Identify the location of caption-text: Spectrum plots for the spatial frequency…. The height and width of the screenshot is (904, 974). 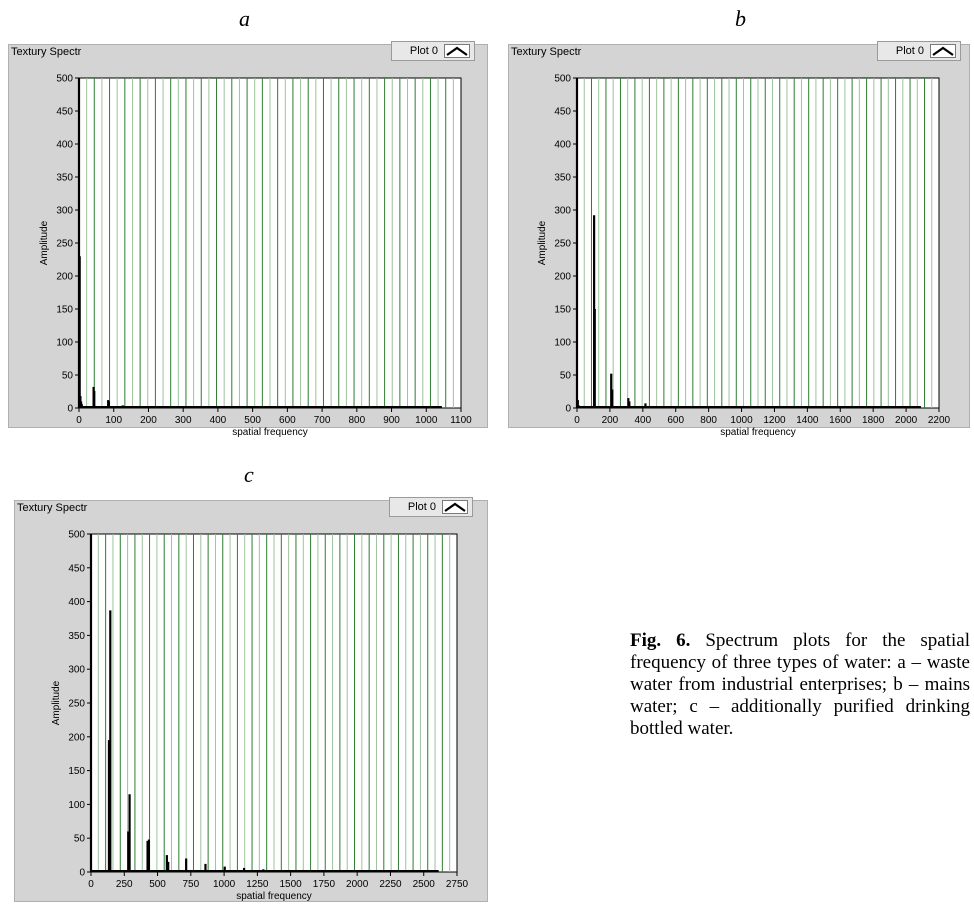
(800, 684).